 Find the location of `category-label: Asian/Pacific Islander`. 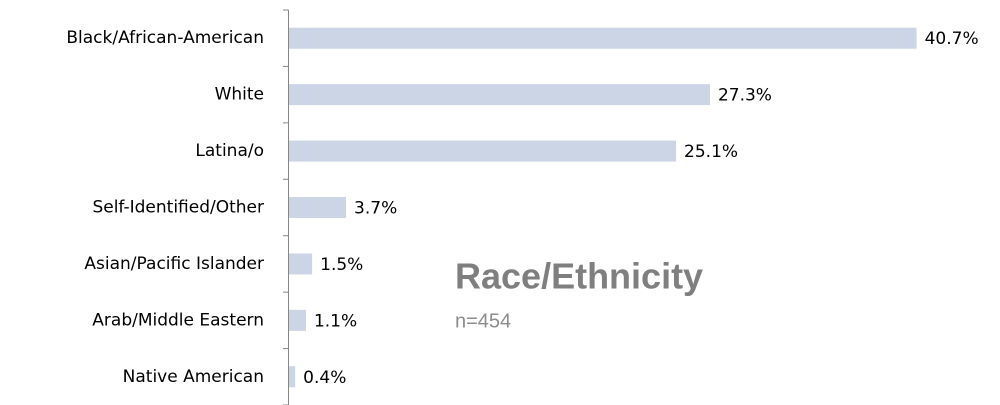

category-label: Asian/Pacific Islander is located at coordinates (174, 264).